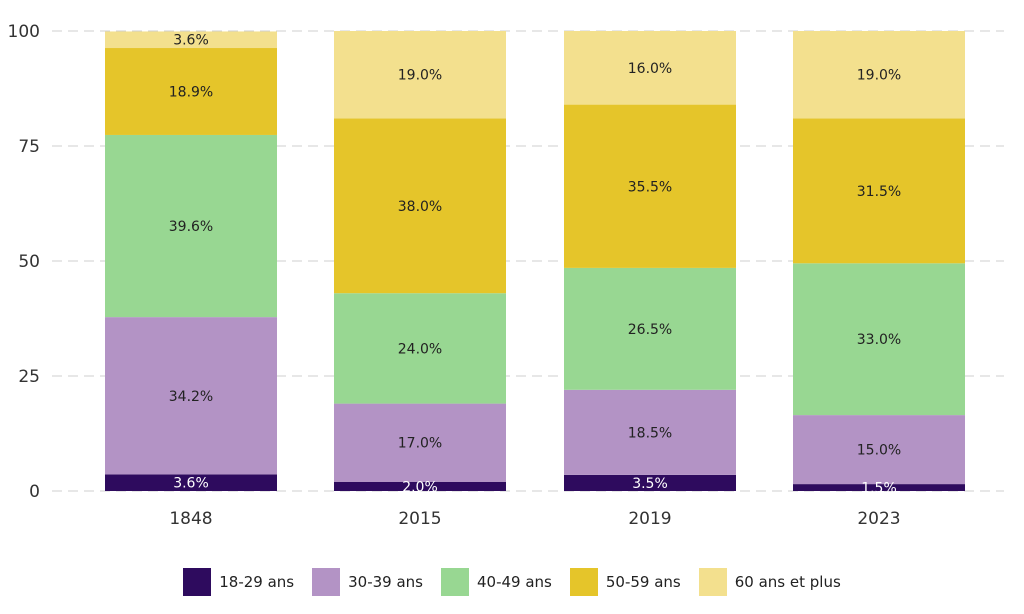  I want to click on legend-item: 40-49 ans, so click(496, 582).